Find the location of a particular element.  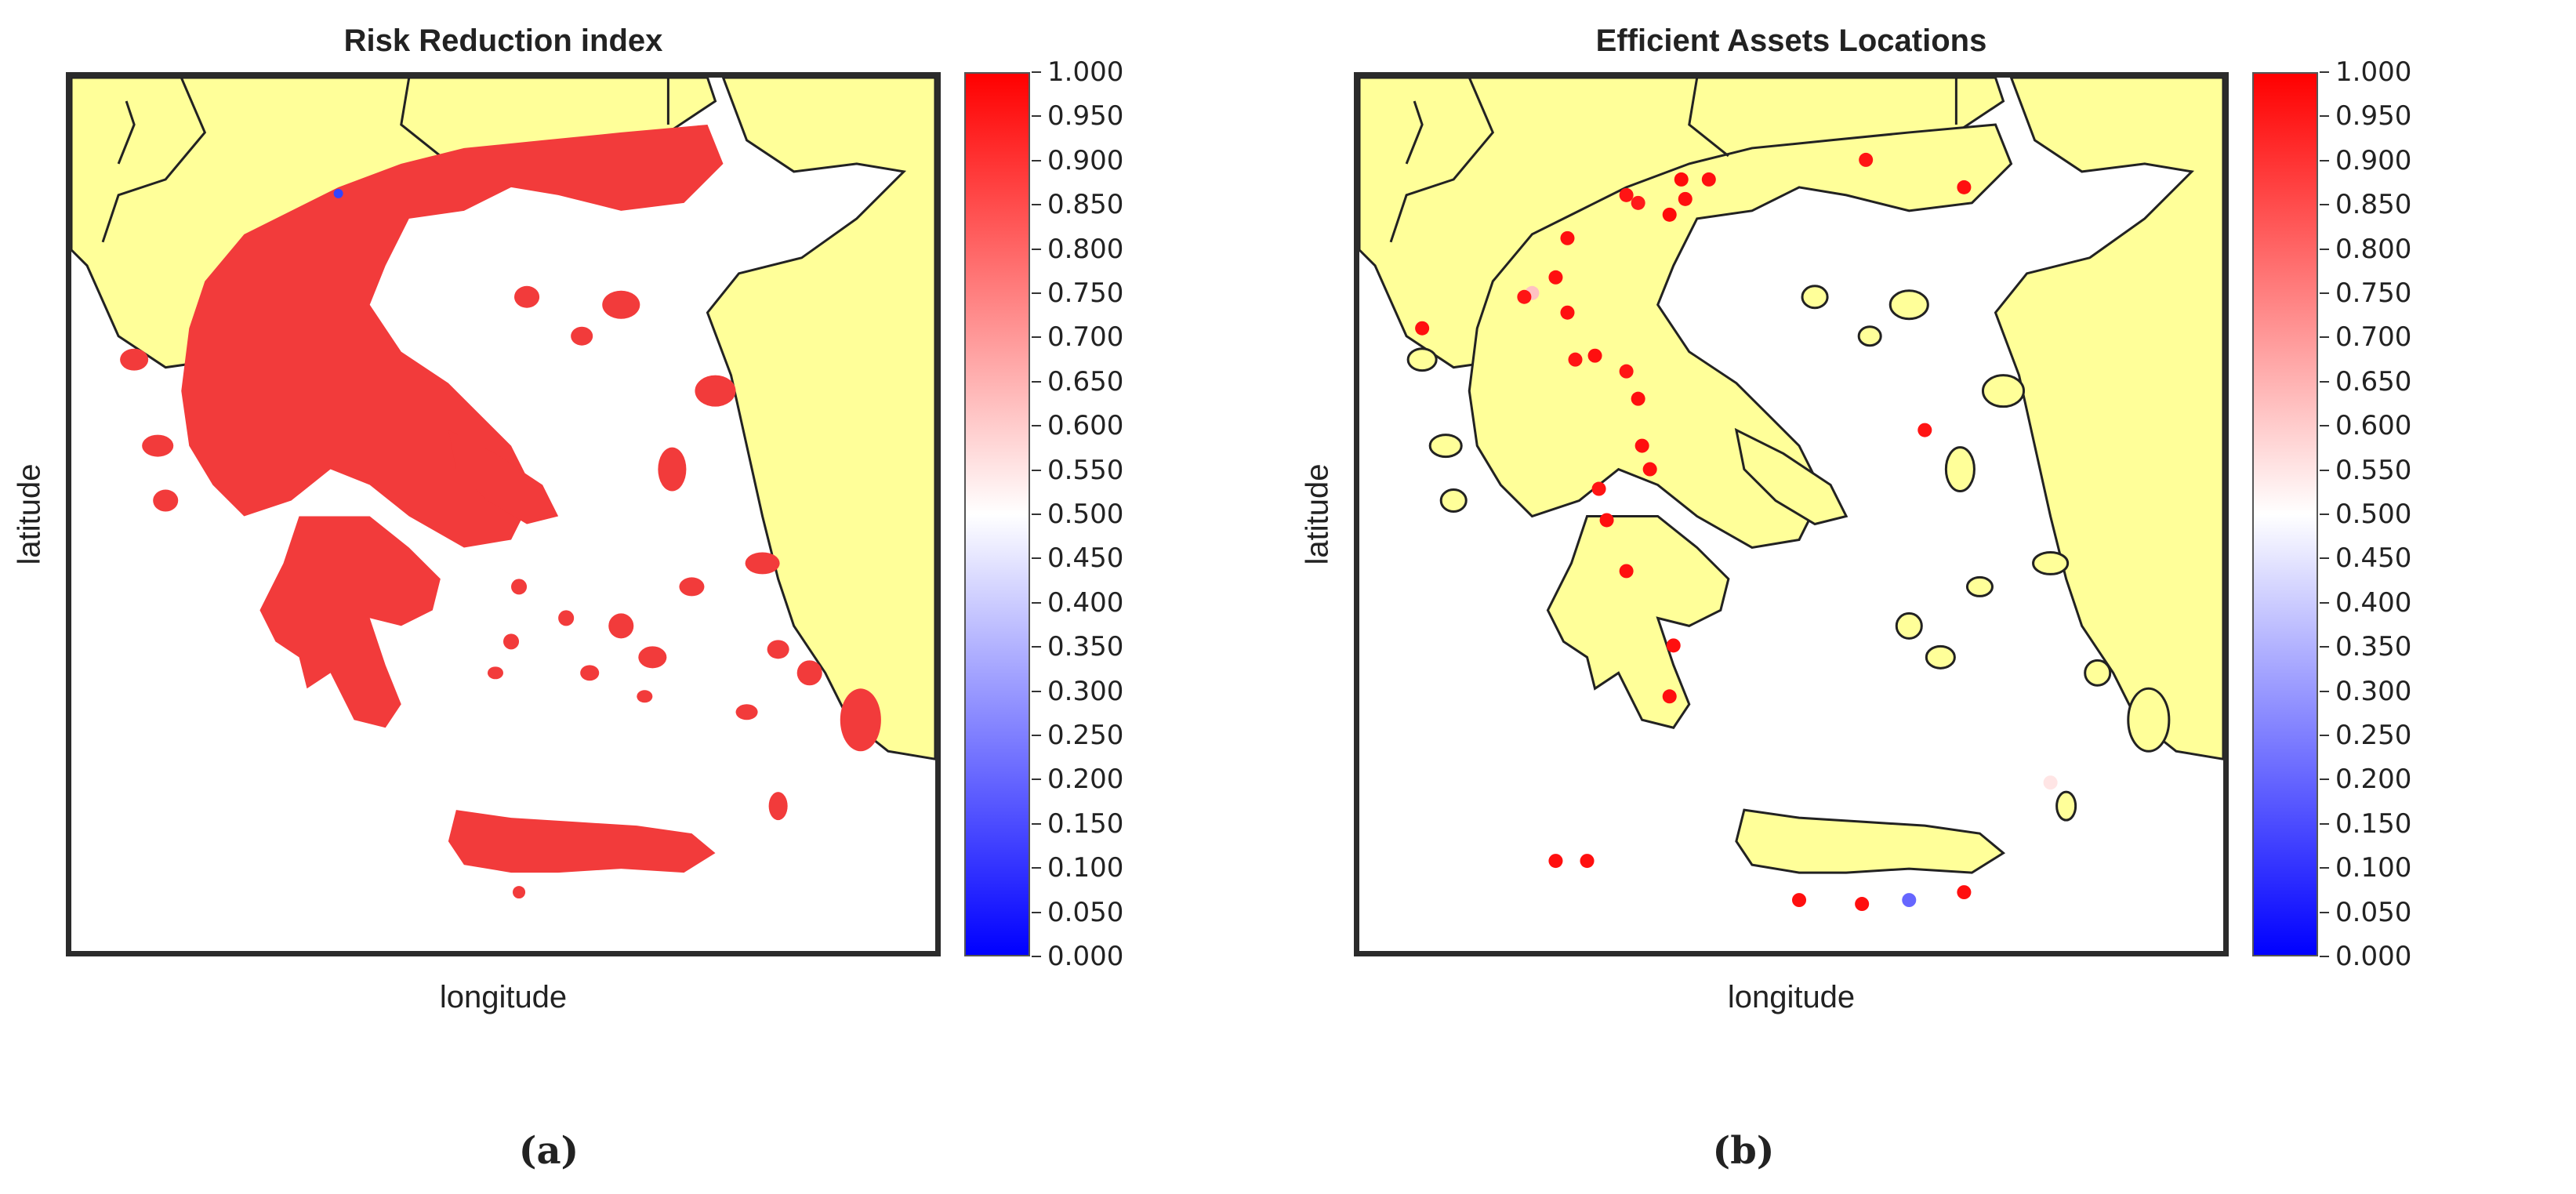

colorbar-tick-label: 0.500 is located at coordinates (2373, 514).